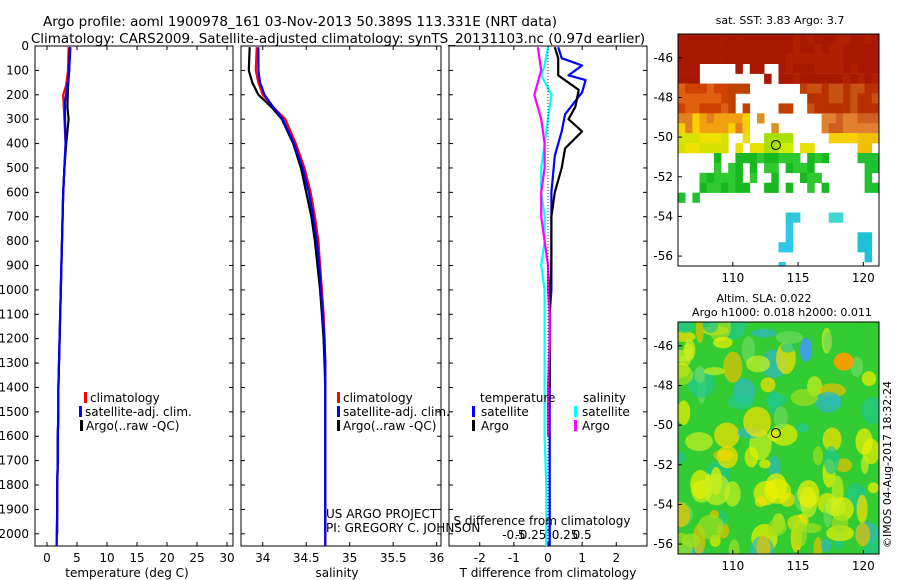 This screenshot has height=580, width=900. I want to click on legend-t-argo: Argo, so click(495, 426).